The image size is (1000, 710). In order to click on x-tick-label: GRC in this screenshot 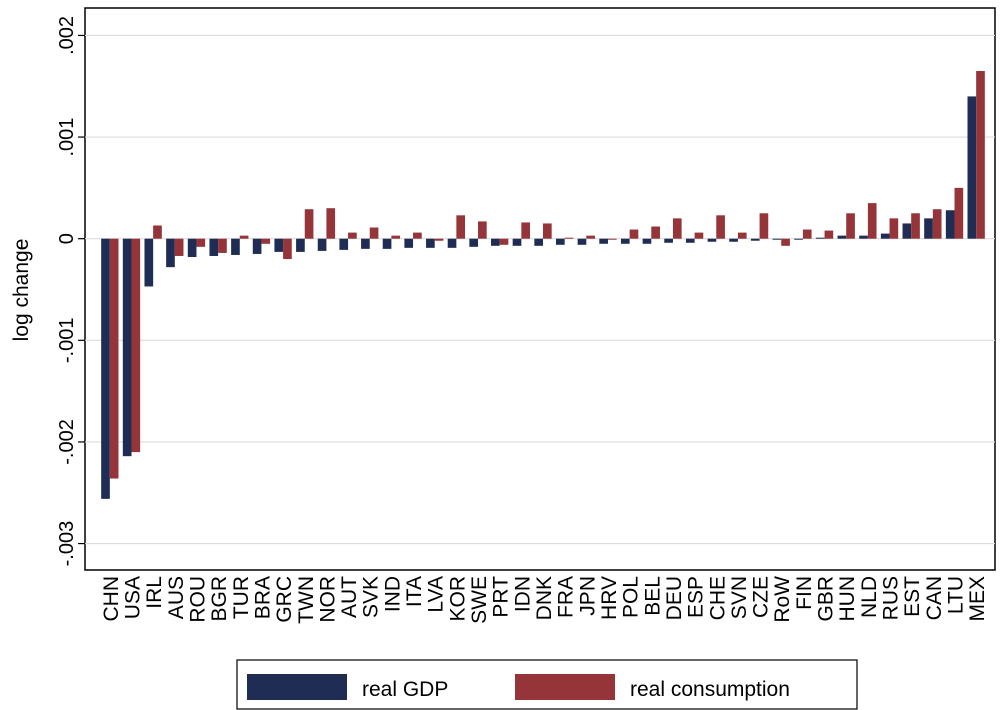, I will do `click(284, 599)`.